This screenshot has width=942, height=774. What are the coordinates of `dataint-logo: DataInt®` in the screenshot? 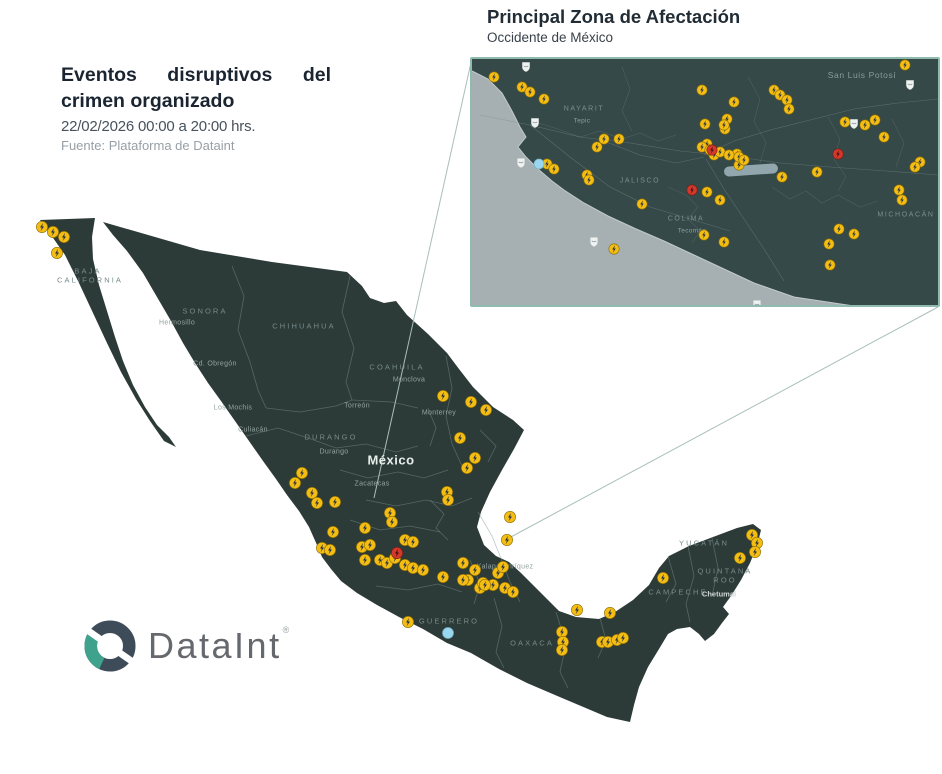 It's located at (188, 646).